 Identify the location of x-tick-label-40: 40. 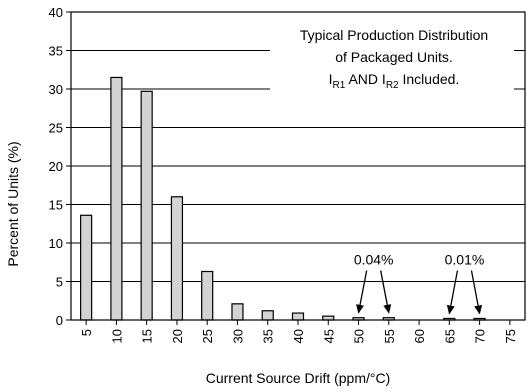
(298, 336).